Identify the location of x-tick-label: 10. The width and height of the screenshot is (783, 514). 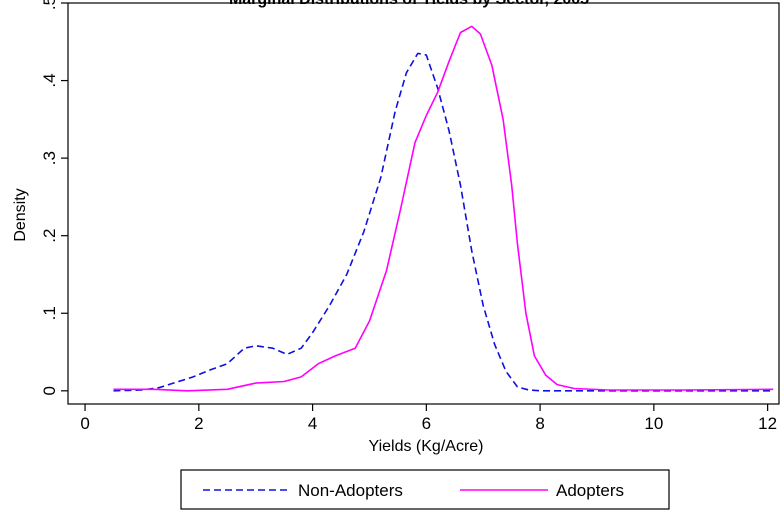
(653, 423).